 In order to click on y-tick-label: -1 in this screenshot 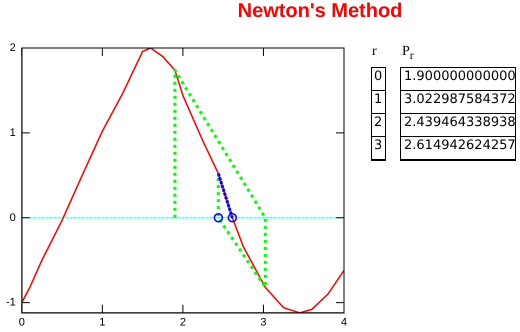, I will do `click(11, 302)`.